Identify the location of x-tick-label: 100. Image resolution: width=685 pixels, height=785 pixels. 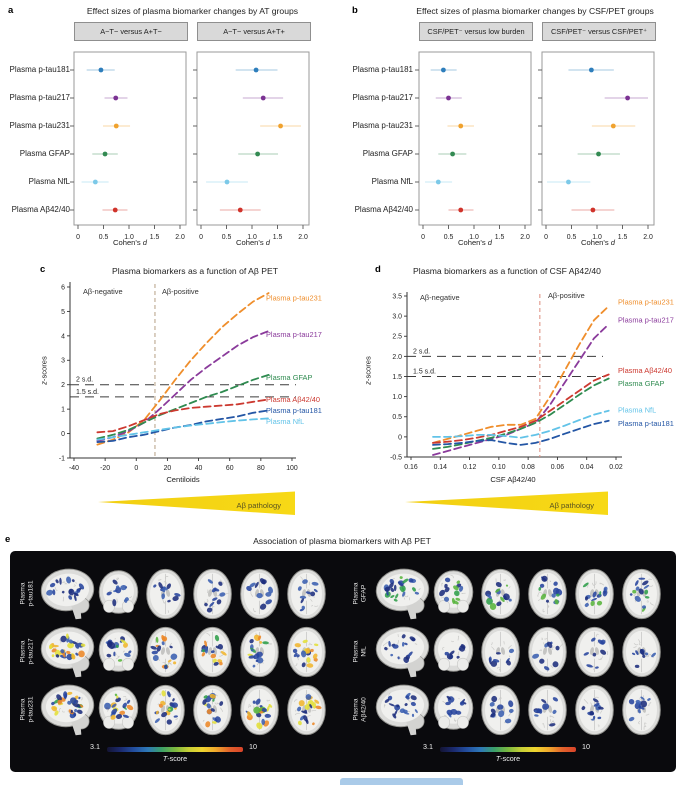
(292, 468).